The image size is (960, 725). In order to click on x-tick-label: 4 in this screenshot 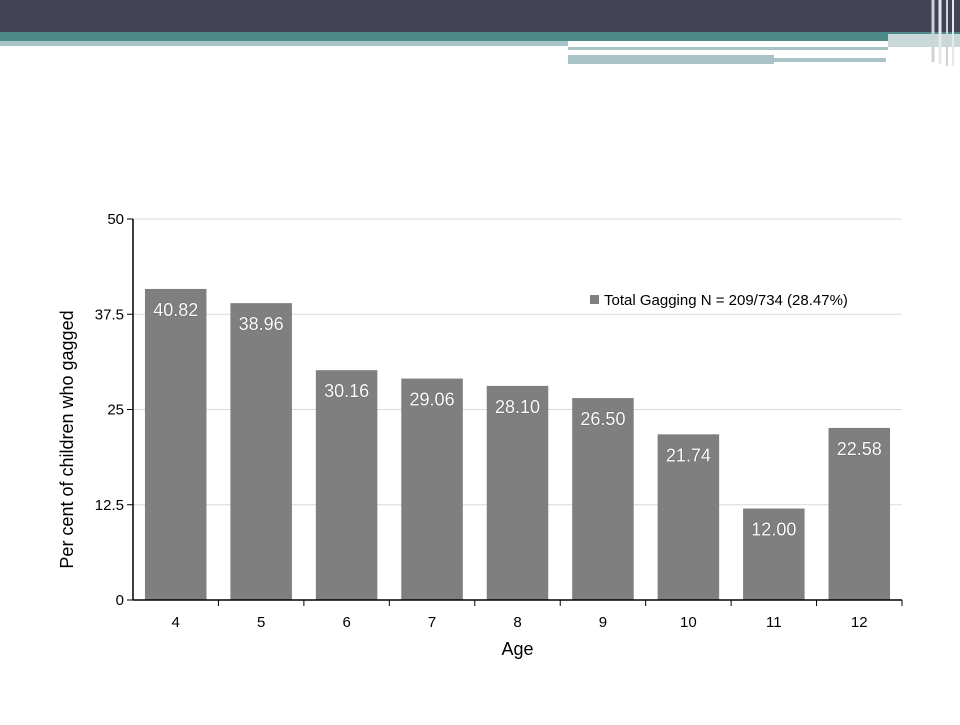, I will do `click(176, 622)`.